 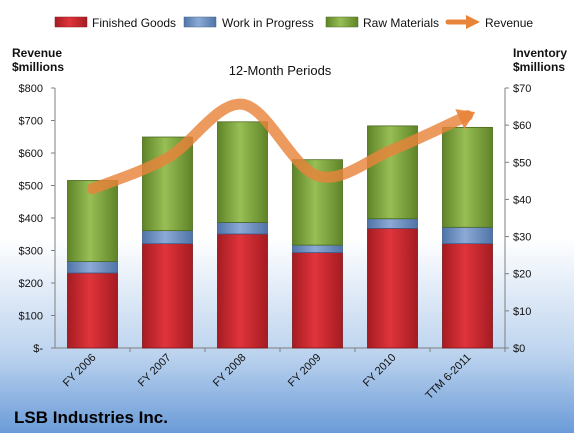 I want to click on revenue-line-arrowhead, so click(x=465, y=119).